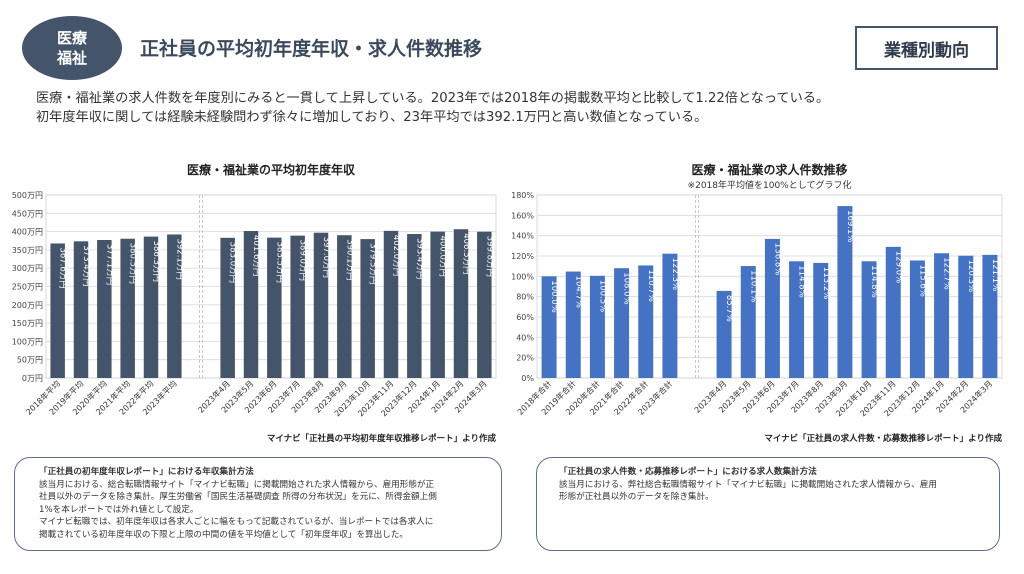  Describe the element at coordinates (523, 236) in the screenshot. I see `jobs-ytick-label: 140%` at that location.